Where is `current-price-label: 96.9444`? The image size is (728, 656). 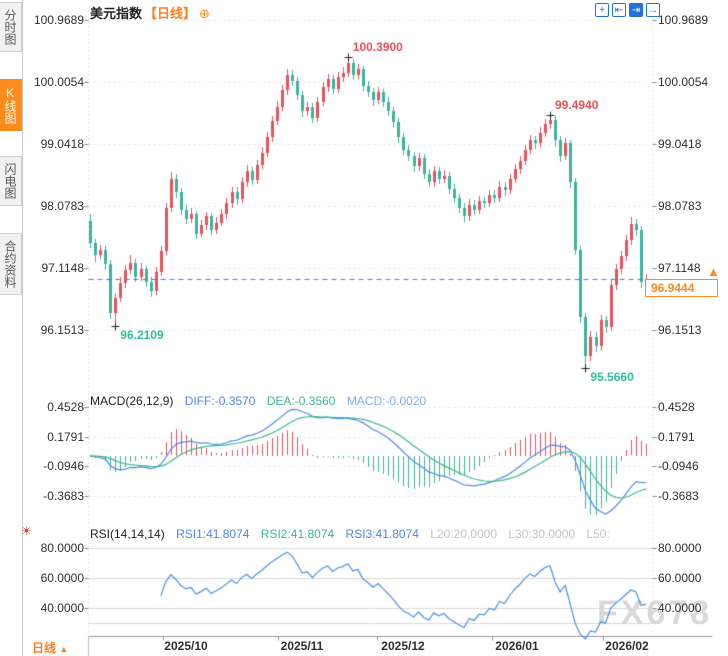
current-price-label: 96.9444 is located at coordinates (681, 288).